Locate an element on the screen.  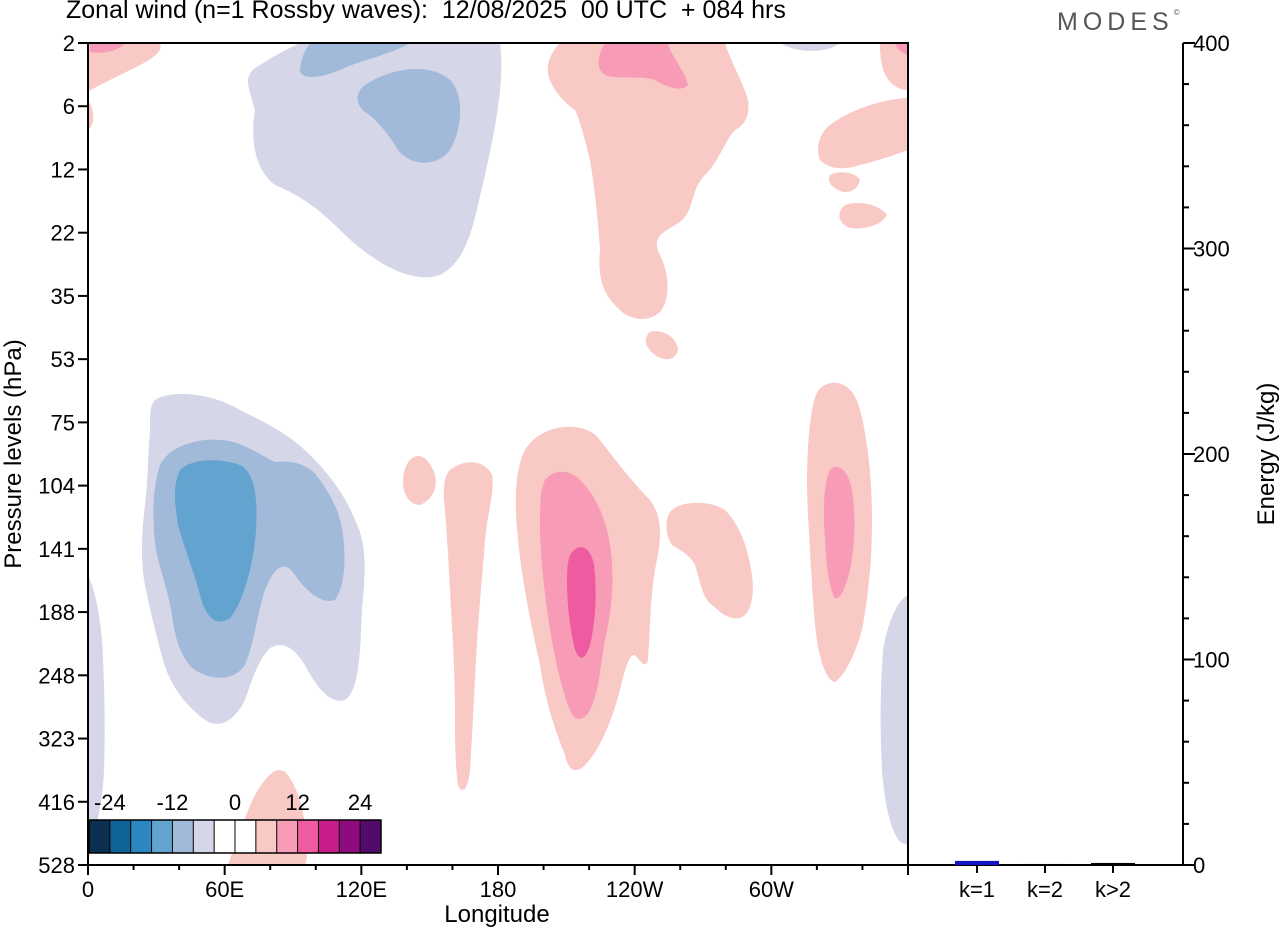
energy-tick-label: 0 is located at coordinates (1199, 865).